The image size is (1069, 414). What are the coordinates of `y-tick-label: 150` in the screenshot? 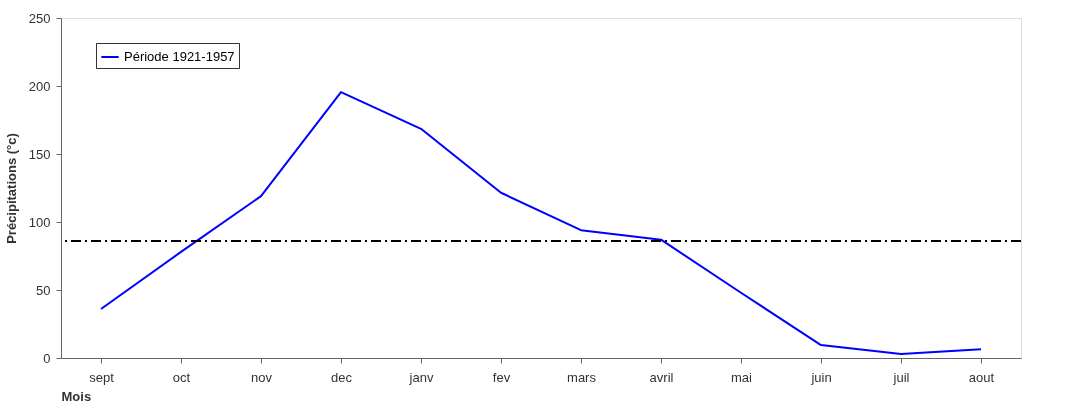 It's located at (39, 154).